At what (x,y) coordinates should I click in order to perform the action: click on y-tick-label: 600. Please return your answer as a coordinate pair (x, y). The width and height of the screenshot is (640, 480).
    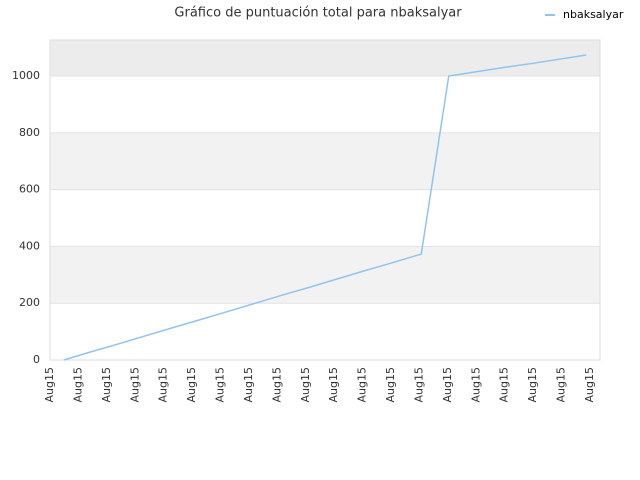
    Looking at the image, I should click on (29, 189).